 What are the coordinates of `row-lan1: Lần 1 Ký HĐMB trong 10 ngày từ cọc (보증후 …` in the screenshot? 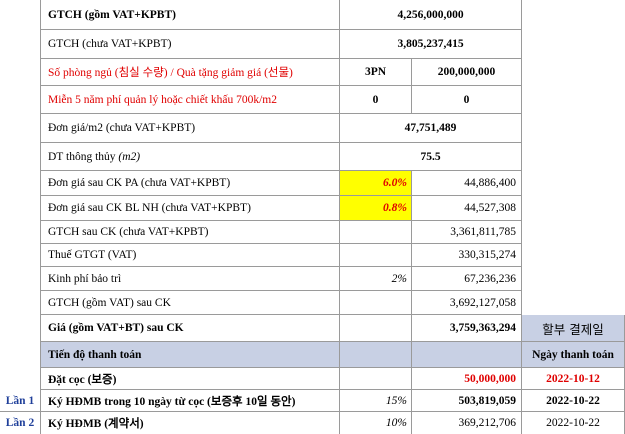 It's located at (312, 401).